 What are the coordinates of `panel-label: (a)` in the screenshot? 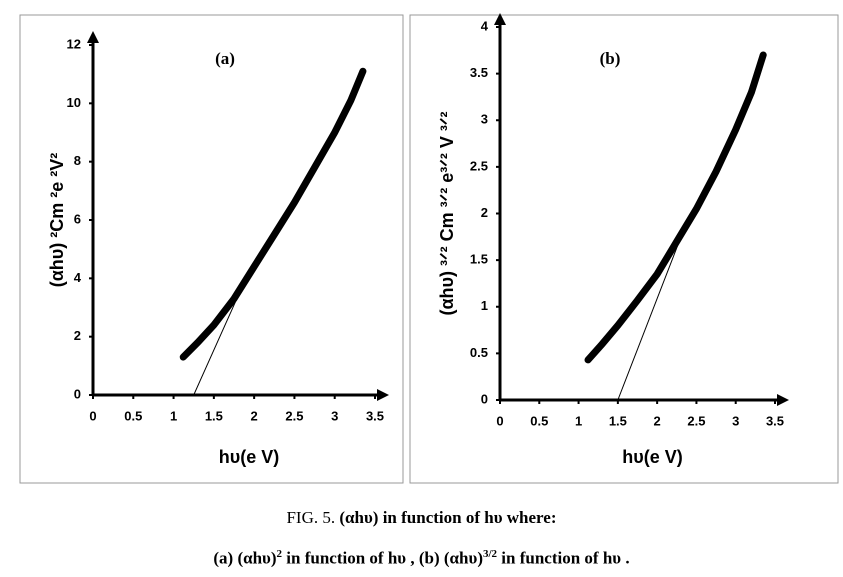 It's located at (225, 58).